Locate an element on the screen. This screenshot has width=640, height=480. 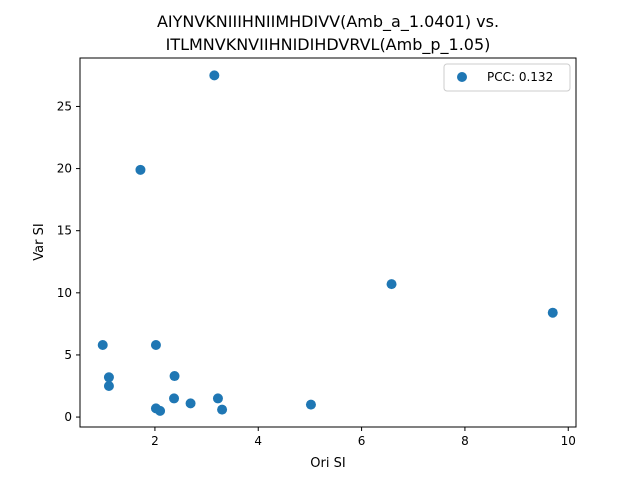
y-tick-label: 25 is located at coordinates (64, 106).